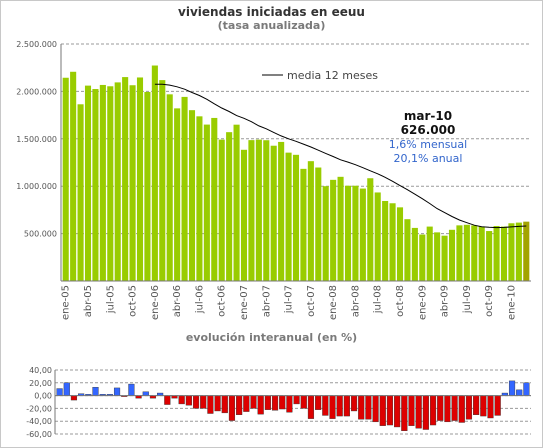 This screenshot has width=543, height=448. What do you see at coordinates (40, 383) in the screenshot?
I see `y-tick-label: 20,00` at bounding box center [40, 383].